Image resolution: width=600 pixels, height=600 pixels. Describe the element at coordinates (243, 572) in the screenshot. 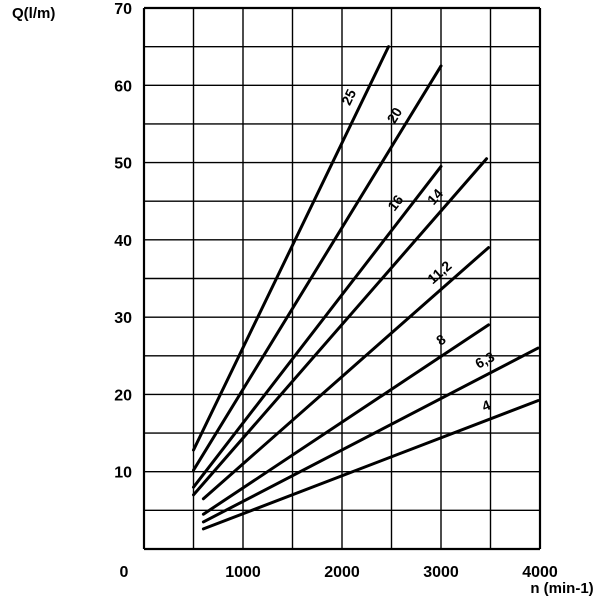

I see `x-tick-label: 1000` at that location.